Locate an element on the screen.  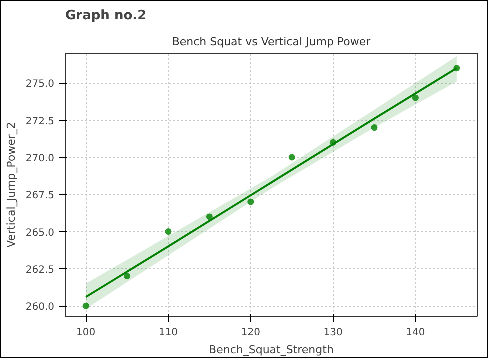
x-tick-label: 130 is located at coordinates (333, 333).